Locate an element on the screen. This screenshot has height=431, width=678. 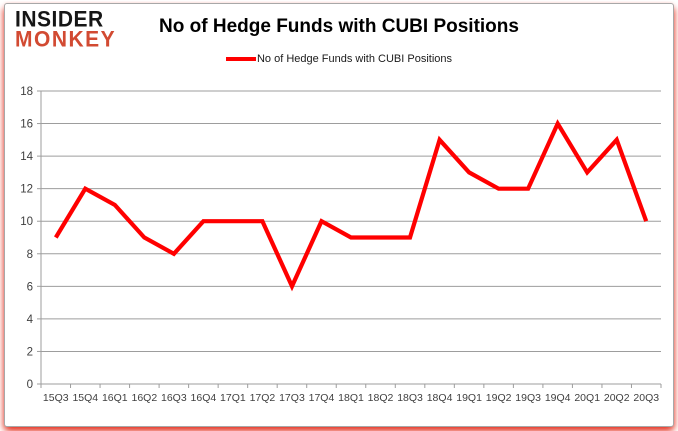
x-axis-label: 17Q2 is located at coordinates (263, 398).